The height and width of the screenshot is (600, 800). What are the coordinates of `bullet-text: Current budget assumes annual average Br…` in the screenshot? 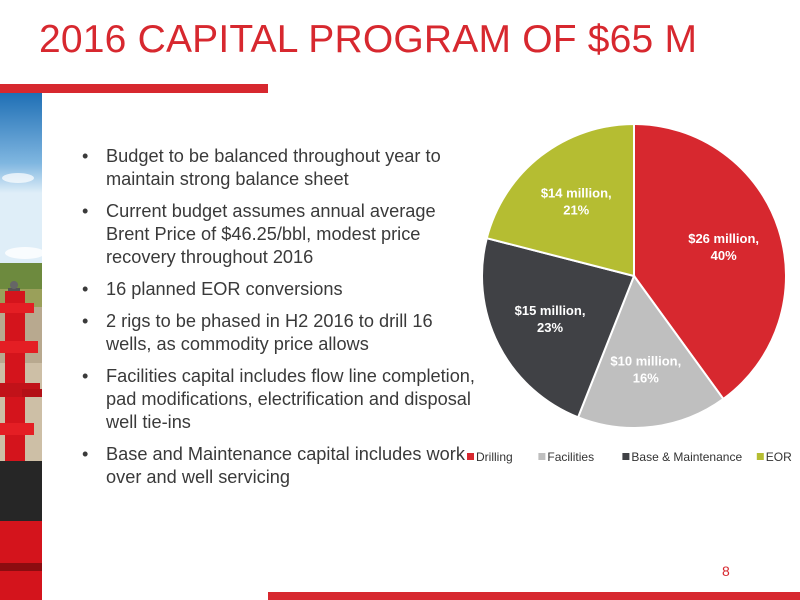 It's located at (271, 234).